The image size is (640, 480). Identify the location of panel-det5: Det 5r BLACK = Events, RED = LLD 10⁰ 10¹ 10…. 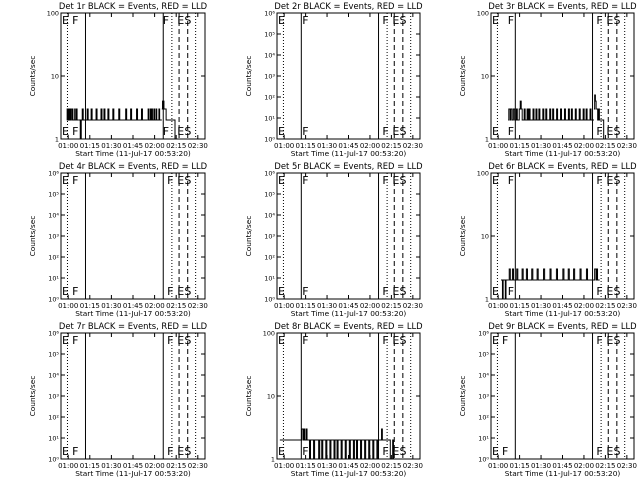
(333, 239).